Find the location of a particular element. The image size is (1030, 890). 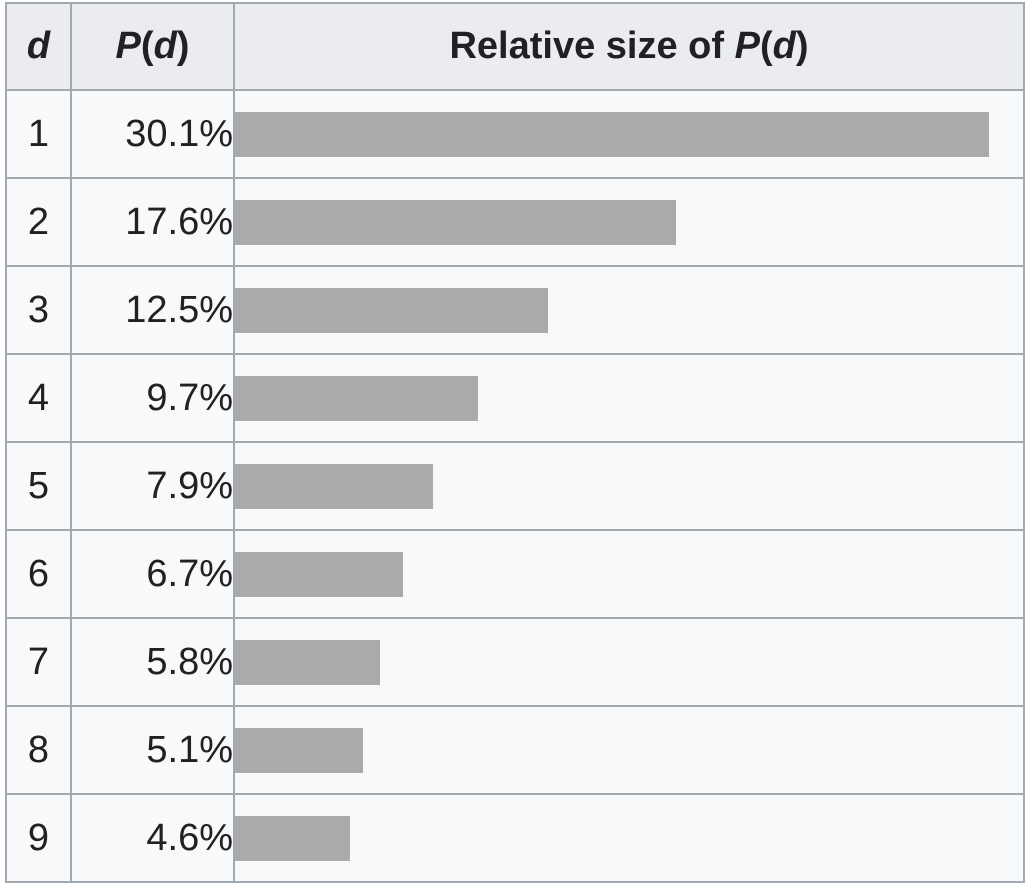

table-row: 4 9.7% is located at coordinates (515, 398).